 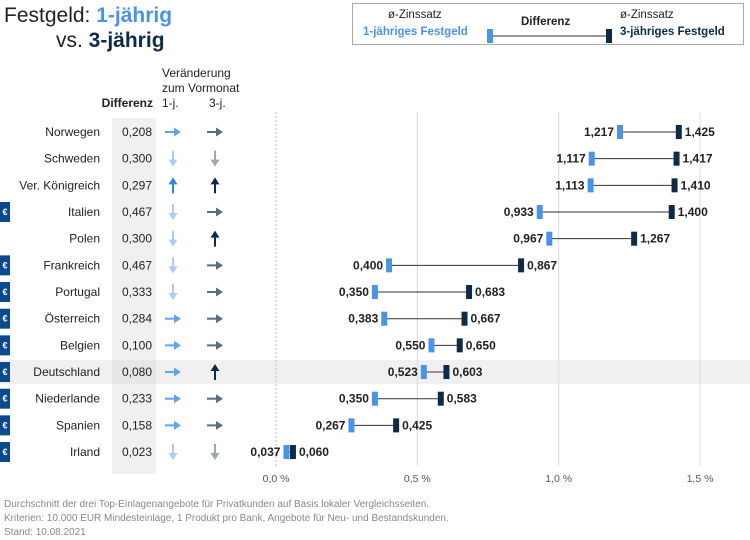 What do you see at coordinates (170, 103) in the screenshot?
I see `header-col-1j: 1-j.` at bounding box center [170, 103].